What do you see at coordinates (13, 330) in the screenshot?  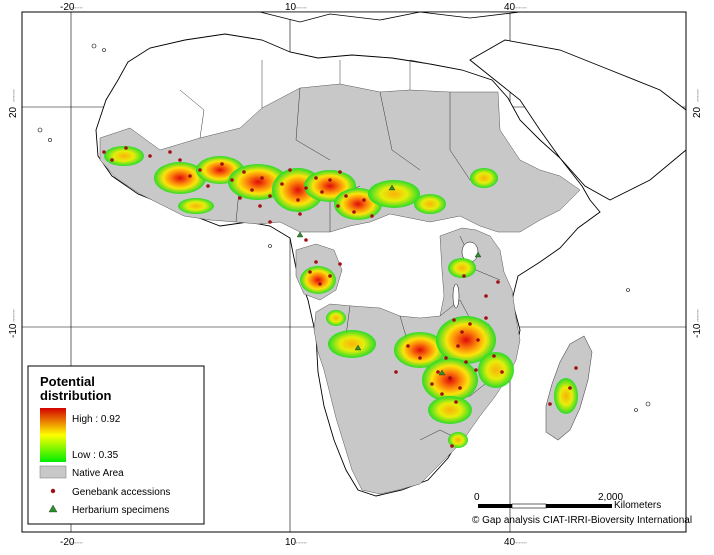 I see `lat-label-left-2: -10` at bounding box center [13, 330].